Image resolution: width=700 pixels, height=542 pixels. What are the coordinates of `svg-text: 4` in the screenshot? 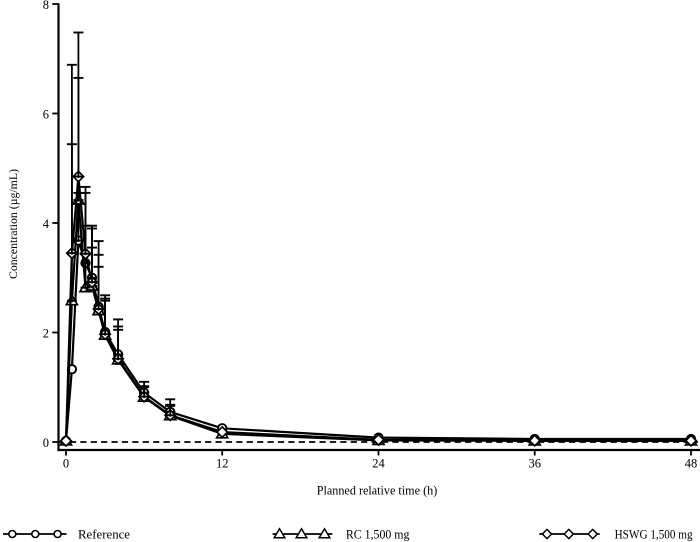 It's located at (46, 224).